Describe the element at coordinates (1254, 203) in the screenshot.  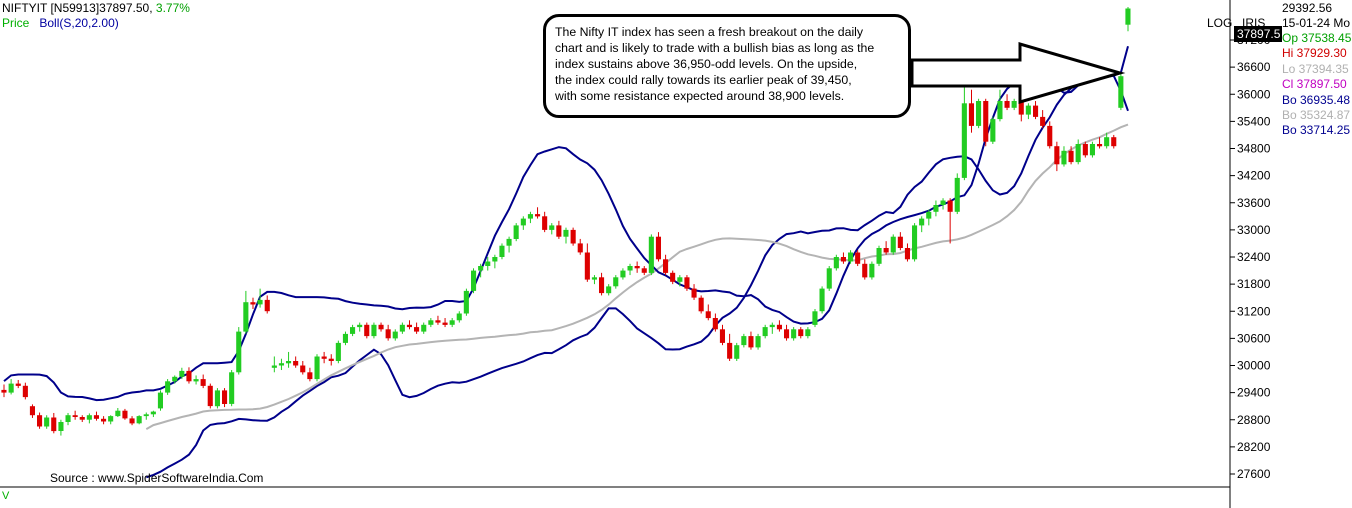
I see `y-tick-label: 33600` at that location.